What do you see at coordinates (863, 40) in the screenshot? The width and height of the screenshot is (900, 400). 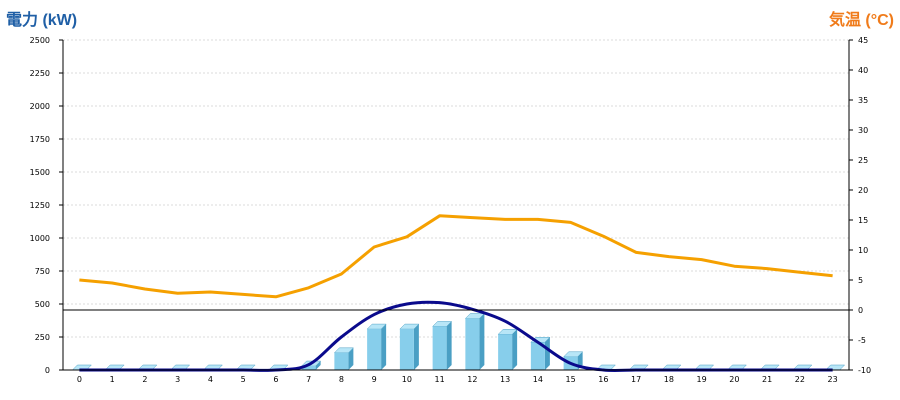 I see `right-tick-label: 45` at bounding box center [863, 40].